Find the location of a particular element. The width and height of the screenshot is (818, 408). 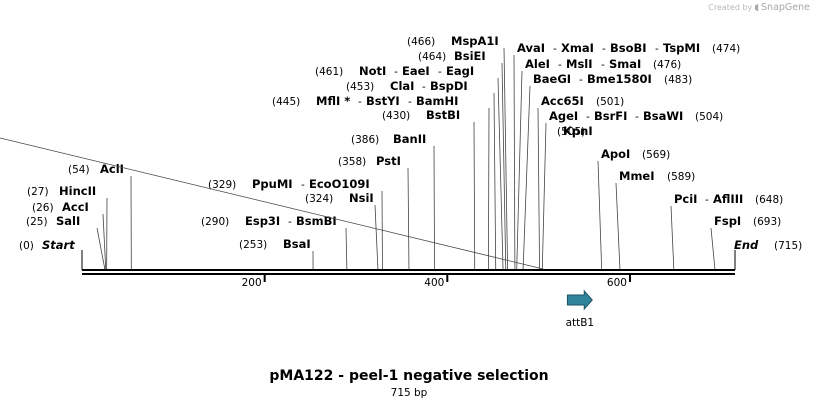

enzyme-name: BanII is located at coordinates (409, 139).